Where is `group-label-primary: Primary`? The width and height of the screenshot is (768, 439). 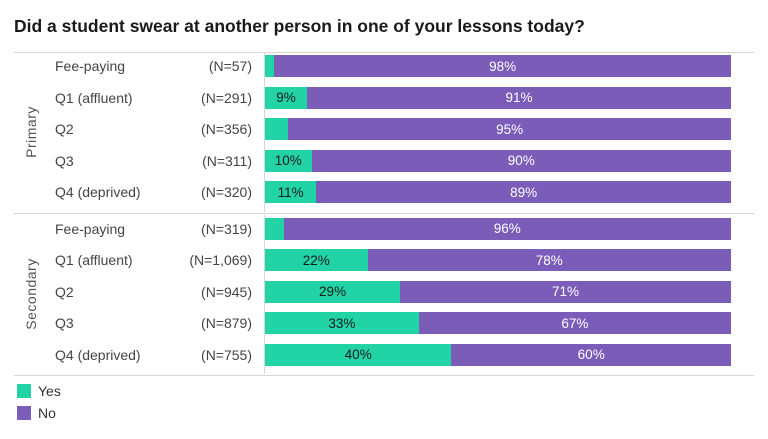
group-label-primary: Primary is located at coordinates (31, 131).